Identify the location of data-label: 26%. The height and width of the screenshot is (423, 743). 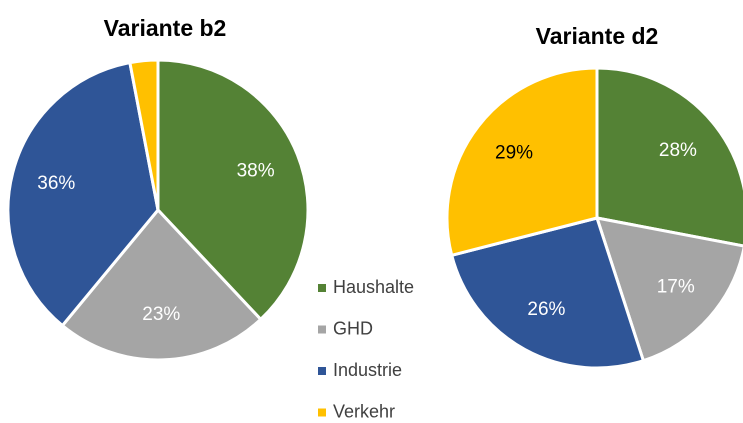
(546, 309).